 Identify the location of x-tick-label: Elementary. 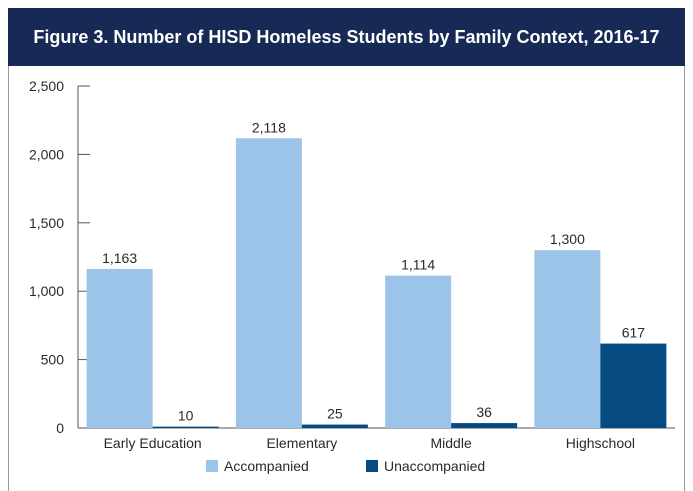
(301, 443).